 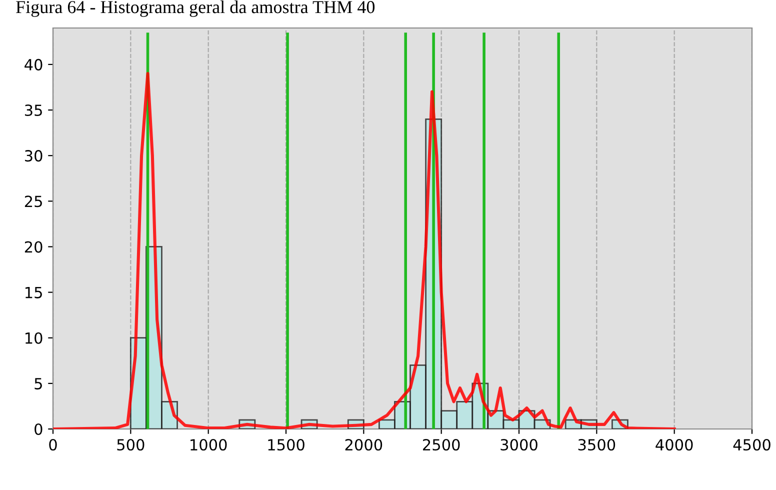 I want to click on y-tick-label: 15, so click(x=34, y=292).